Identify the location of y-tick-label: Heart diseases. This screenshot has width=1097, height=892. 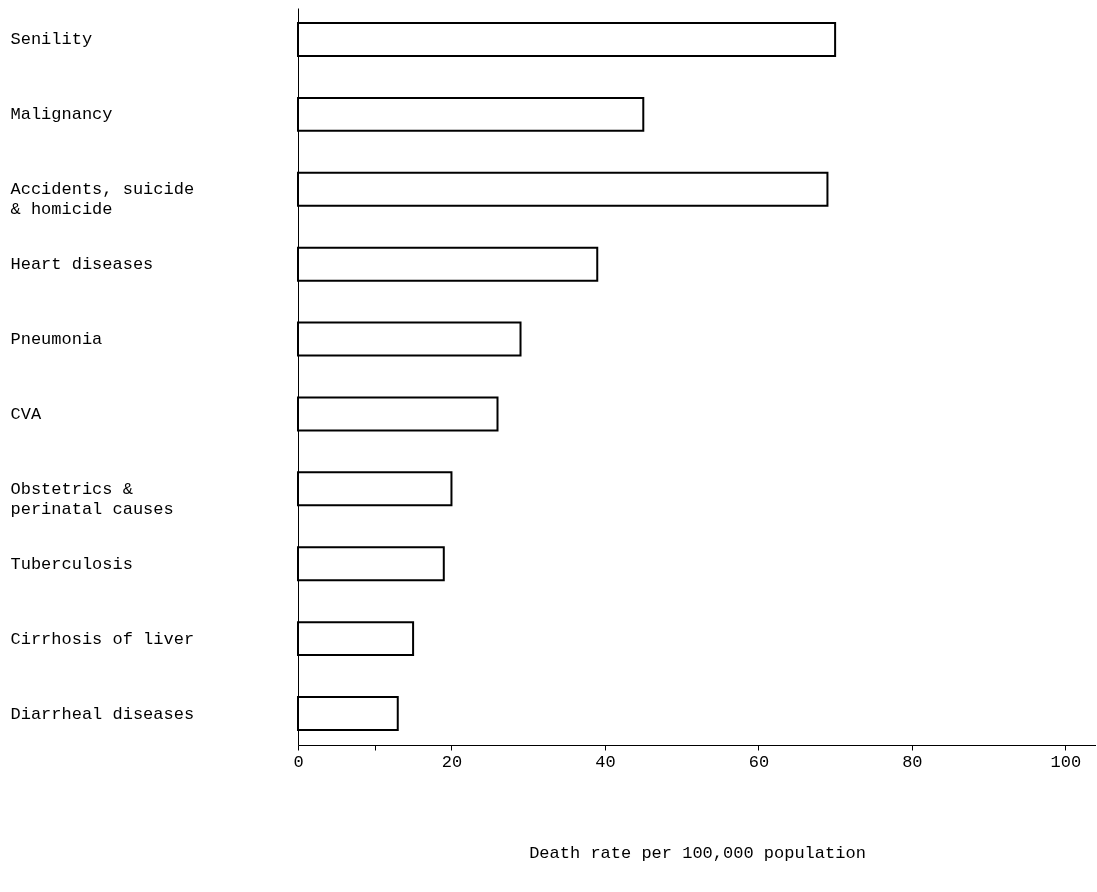
(82, 265).